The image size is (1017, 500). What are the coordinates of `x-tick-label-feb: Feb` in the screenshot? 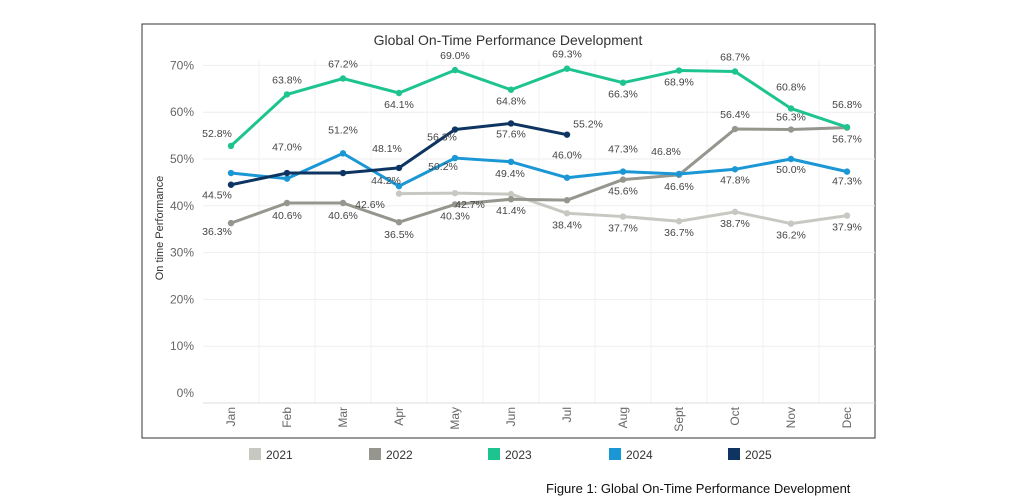 It's located at (287, 417).